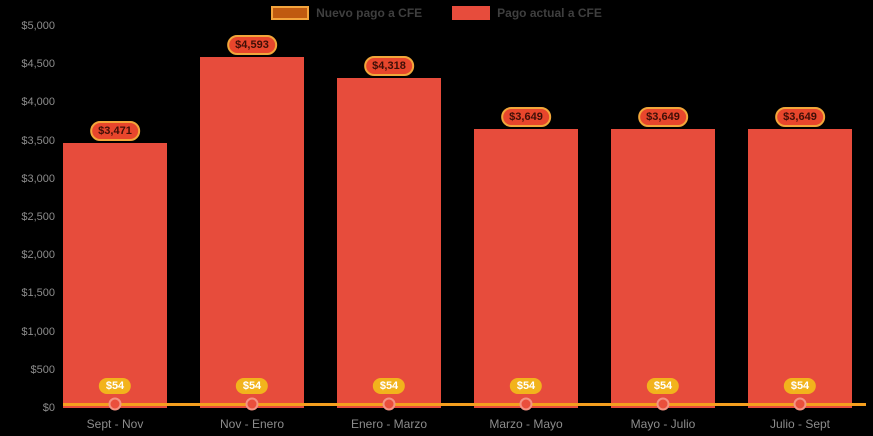 The image size is (873, 436). What do you see at coordinates (389, 243) in the screenshot?
I see `bar-eneromarzo` at bounding box center [389, 243].